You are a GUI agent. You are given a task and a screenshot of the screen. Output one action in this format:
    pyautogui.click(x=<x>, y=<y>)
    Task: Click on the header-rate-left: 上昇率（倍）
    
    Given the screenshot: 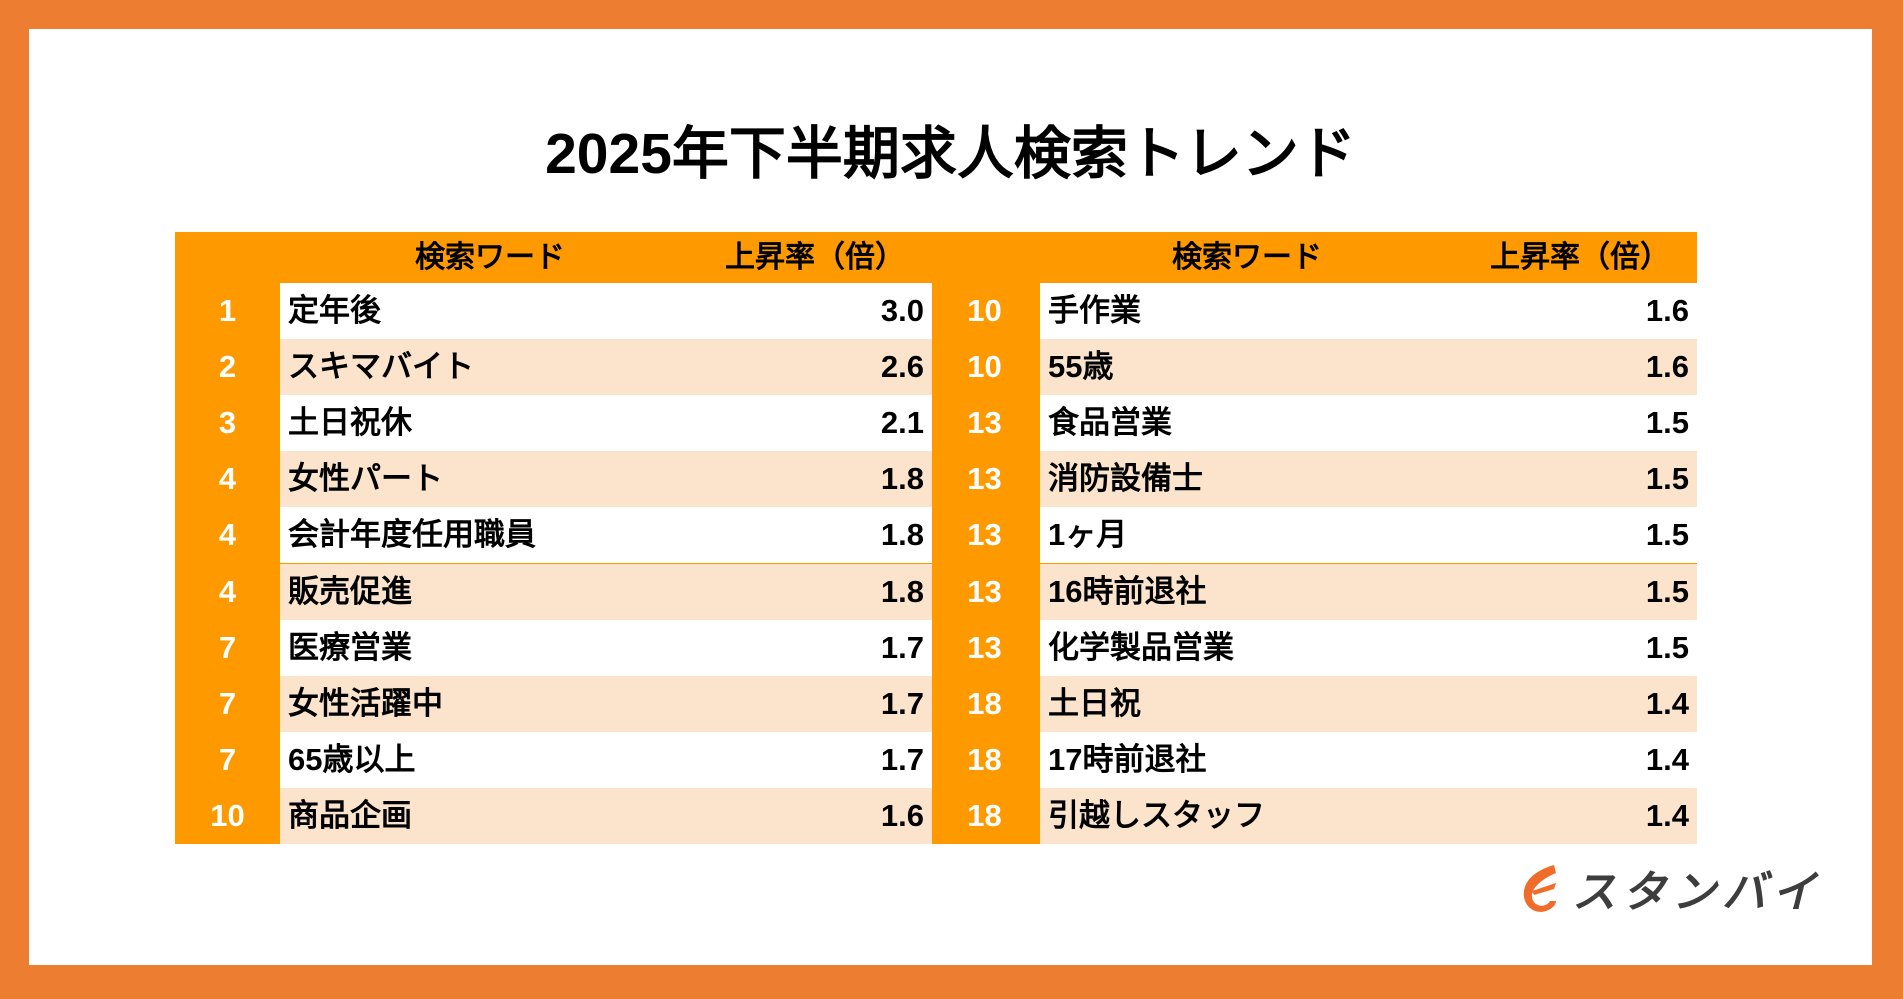 What is the action you would take?
    pyautogui.click(x=815, y=257)
    